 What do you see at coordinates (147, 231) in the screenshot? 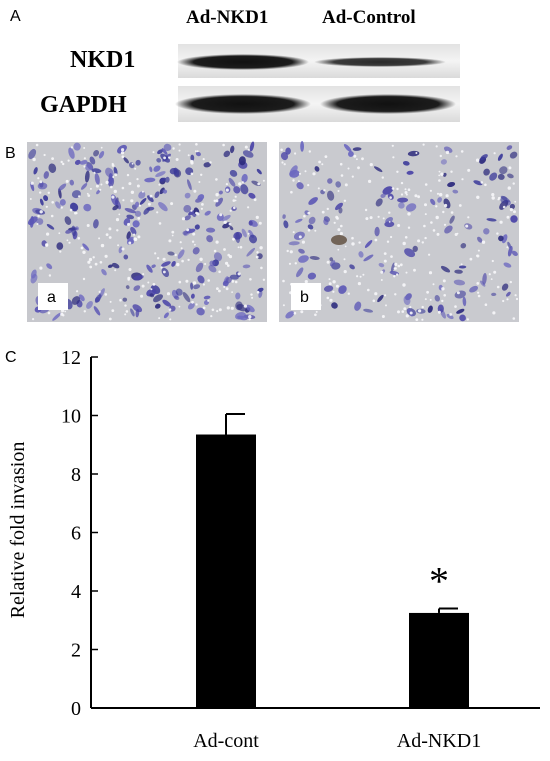
I see `micrograph-a: a` at bounding box center [147, 231].